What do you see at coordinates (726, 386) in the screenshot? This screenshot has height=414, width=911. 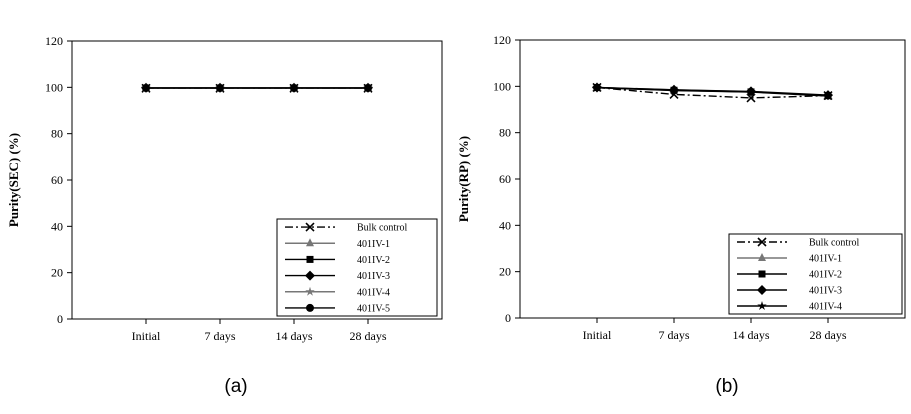 I see `chart2-panel-label: (b)` at bounding box center [726, 386].